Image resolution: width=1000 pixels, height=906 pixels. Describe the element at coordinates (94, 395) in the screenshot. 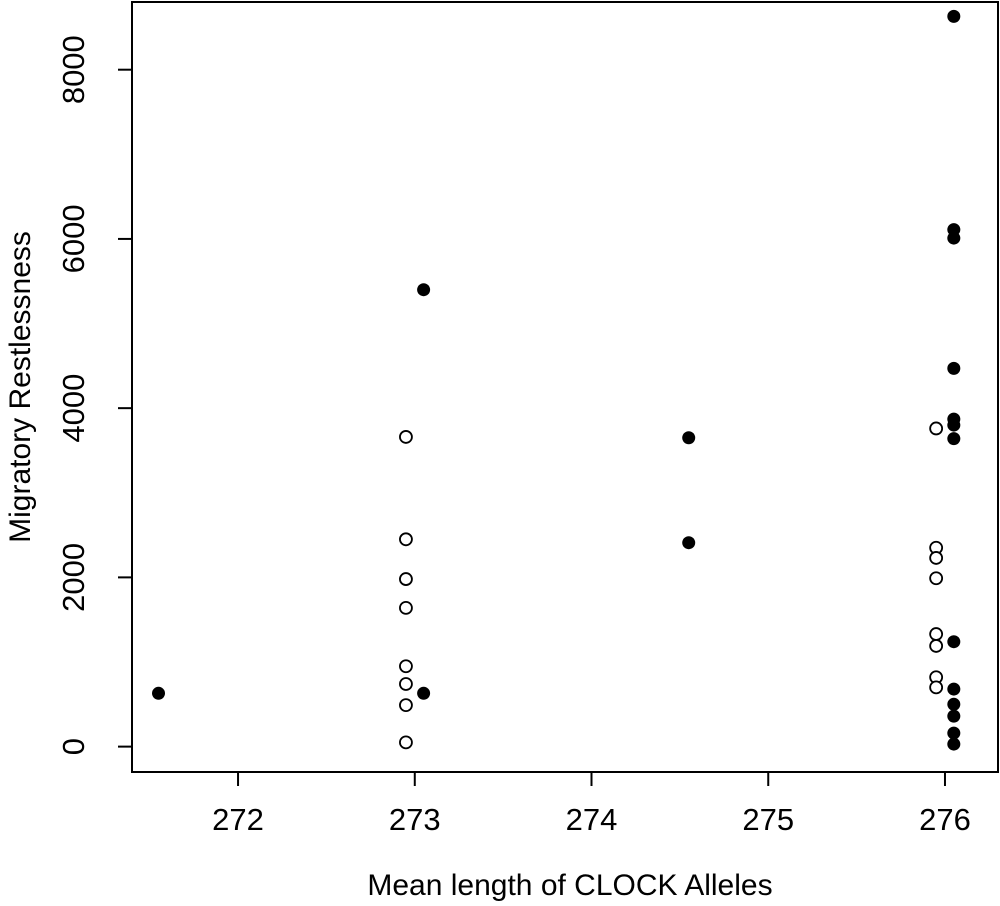

I see `y-axis: 0 2000 4000 6000 8000` at that location.